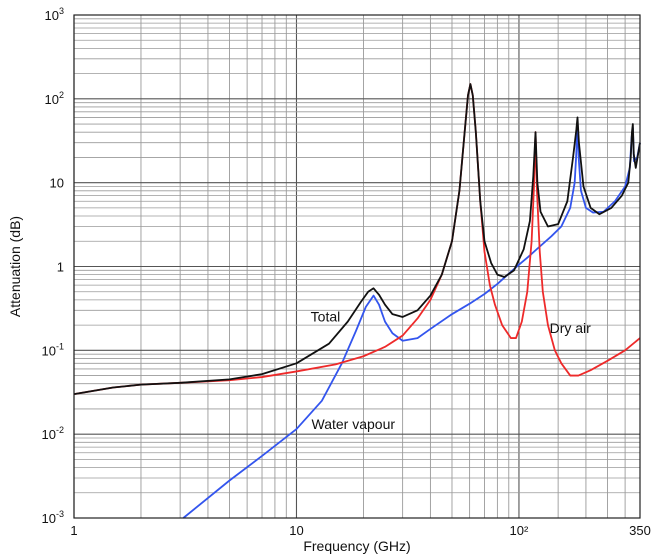 Image resolution: width=656 pixels, height=556 pixels. What do you see at coordinates (451, 370) in the screenshot?
I see `annotations: Total Dry air Water vapour` at bounding box center [451, 370].